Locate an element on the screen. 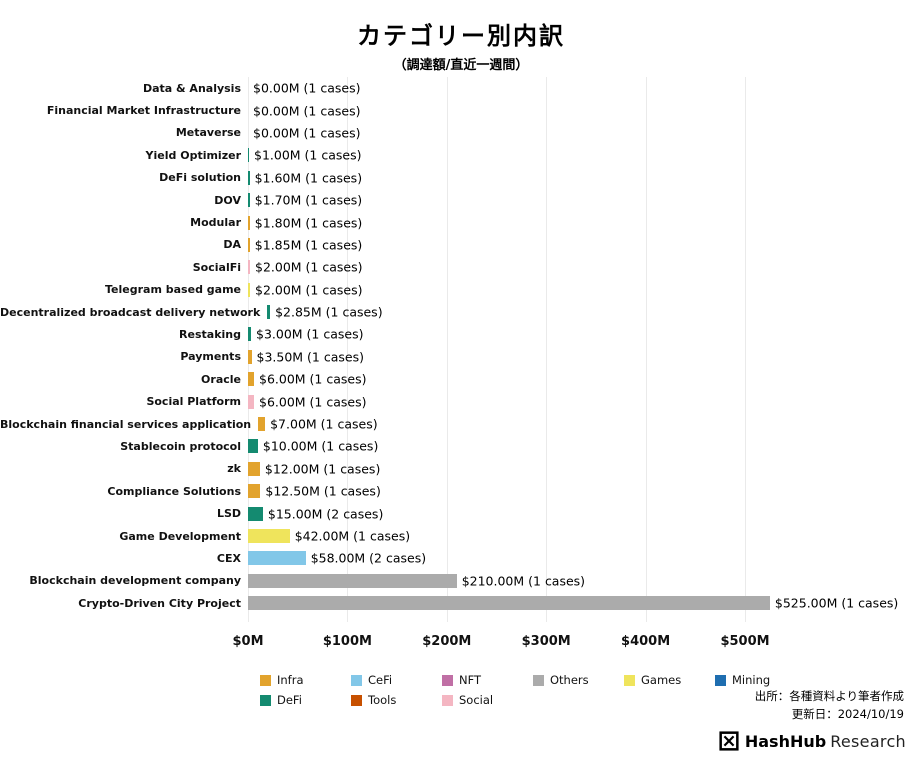 This screenshot has width=922, height=768. category-label: Data & Analysis is located at coordinates (191, 88).